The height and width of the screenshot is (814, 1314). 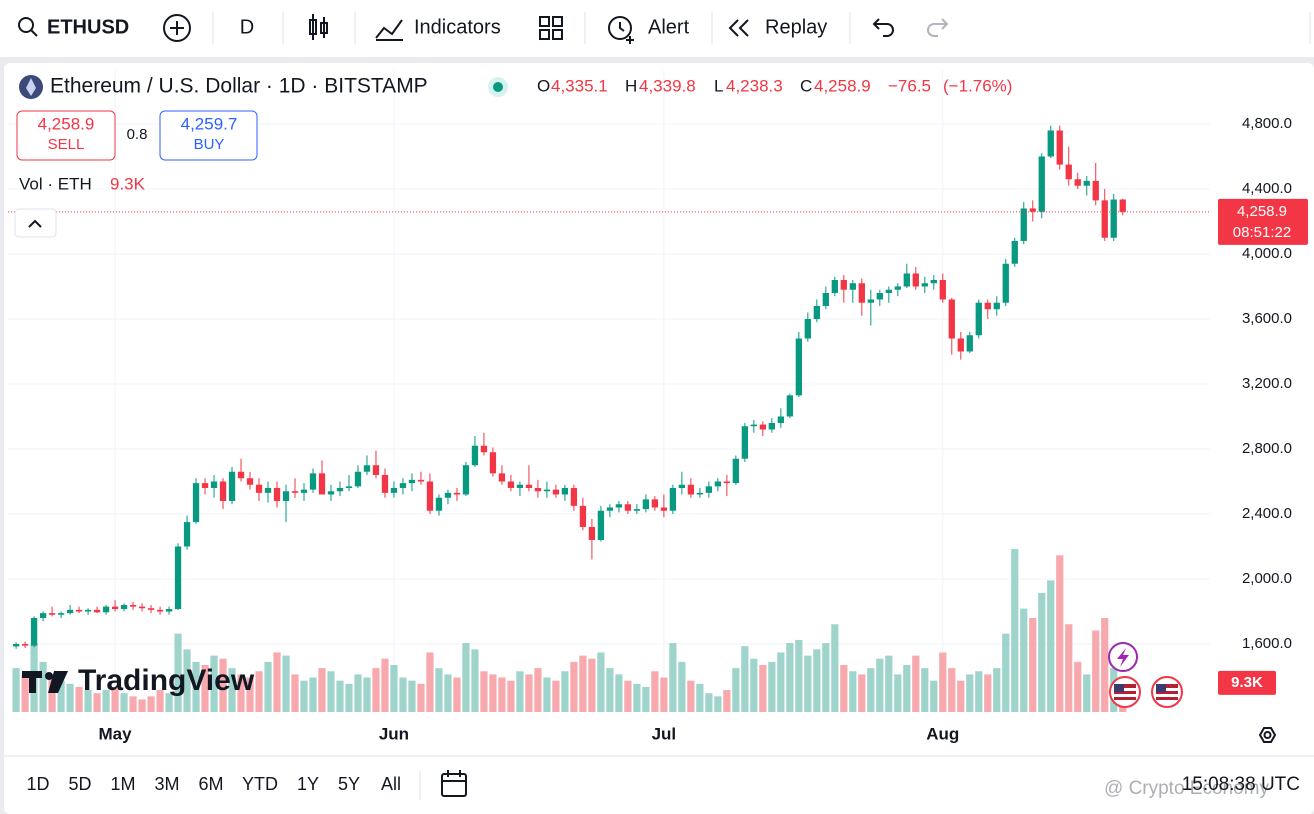 What do you see at coordinates (35, 223) in the screenshot?
I see `collapse-button` at bounding box center [35, 223].